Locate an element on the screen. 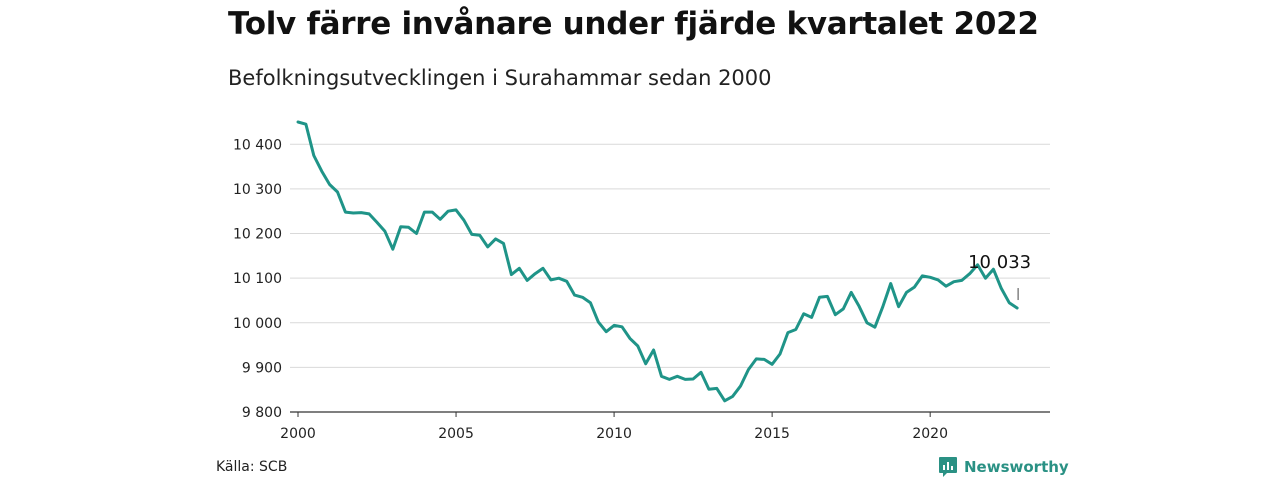 This screenshot has width=1280, height=480. y-tick-label: 10 000 is located at coordinates (257, 324).